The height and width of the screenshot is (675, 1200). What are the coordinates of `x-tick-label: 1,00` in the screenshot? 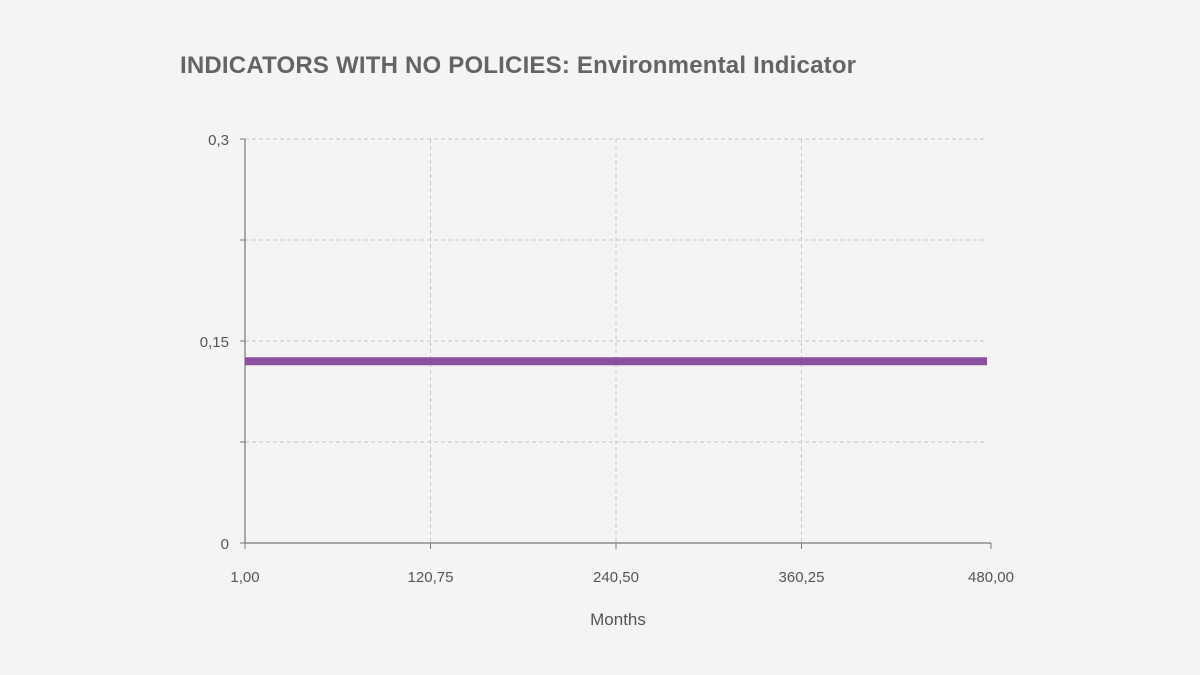 It's located at (244, 577).